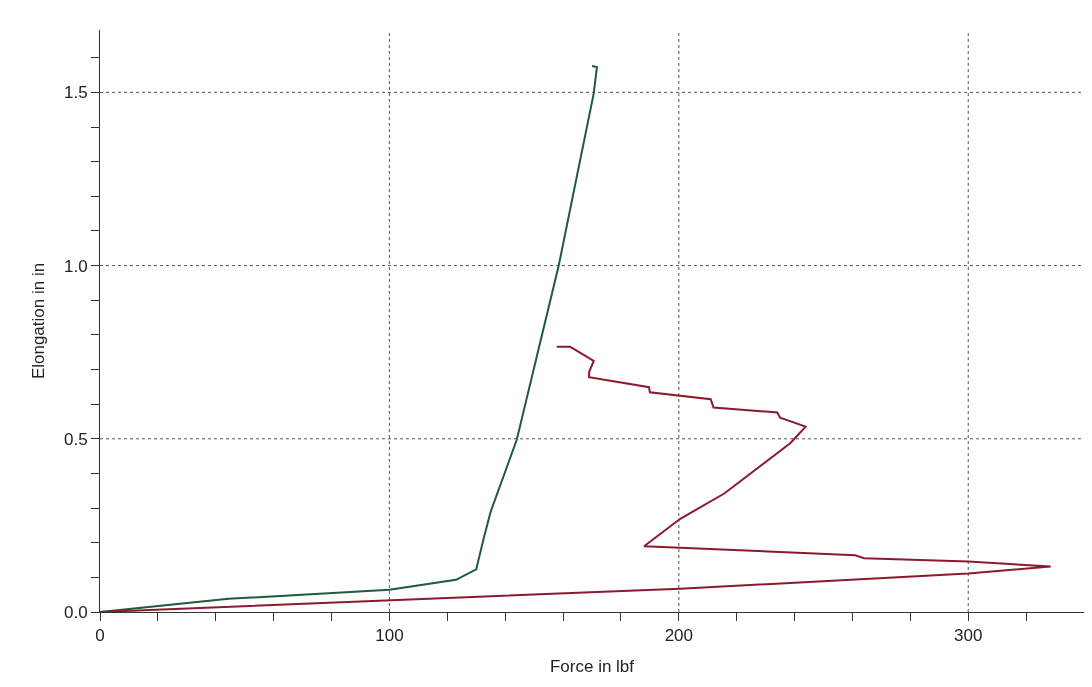 Image resolution: width=1092 pixels, height=687 pixels. What do you see at coordinates (38, 321) in the screenshot?
I see `y-axis-title: Elongation in in` at bounding box center [38, 321].